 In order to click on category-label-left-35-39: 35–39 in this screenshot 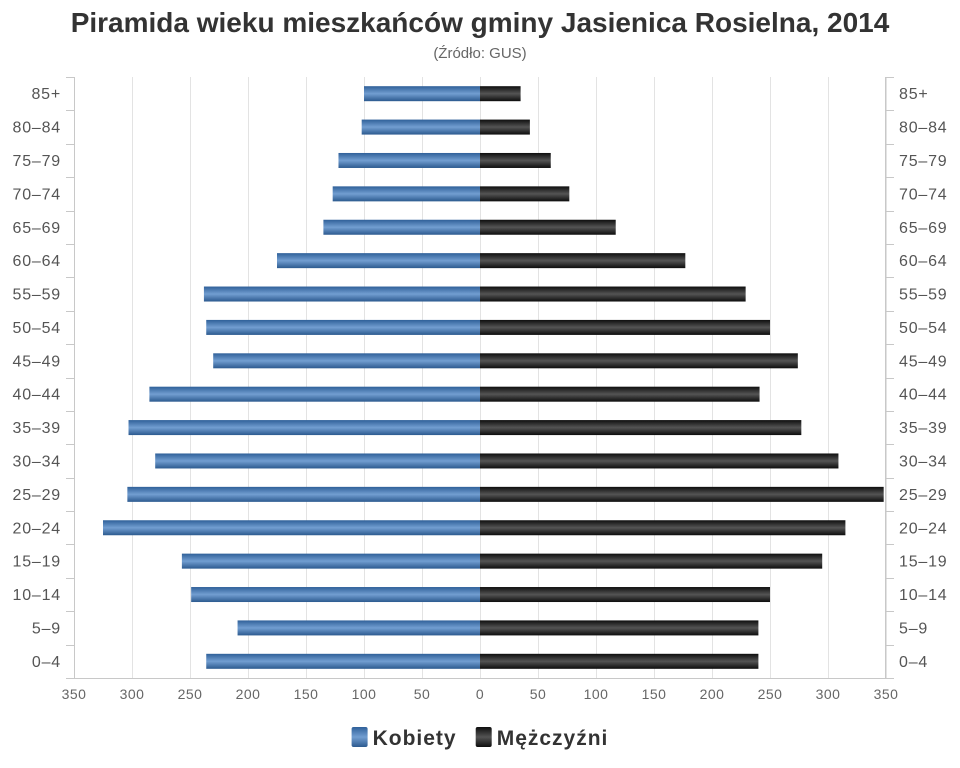, I will do `click(37, 428)`.